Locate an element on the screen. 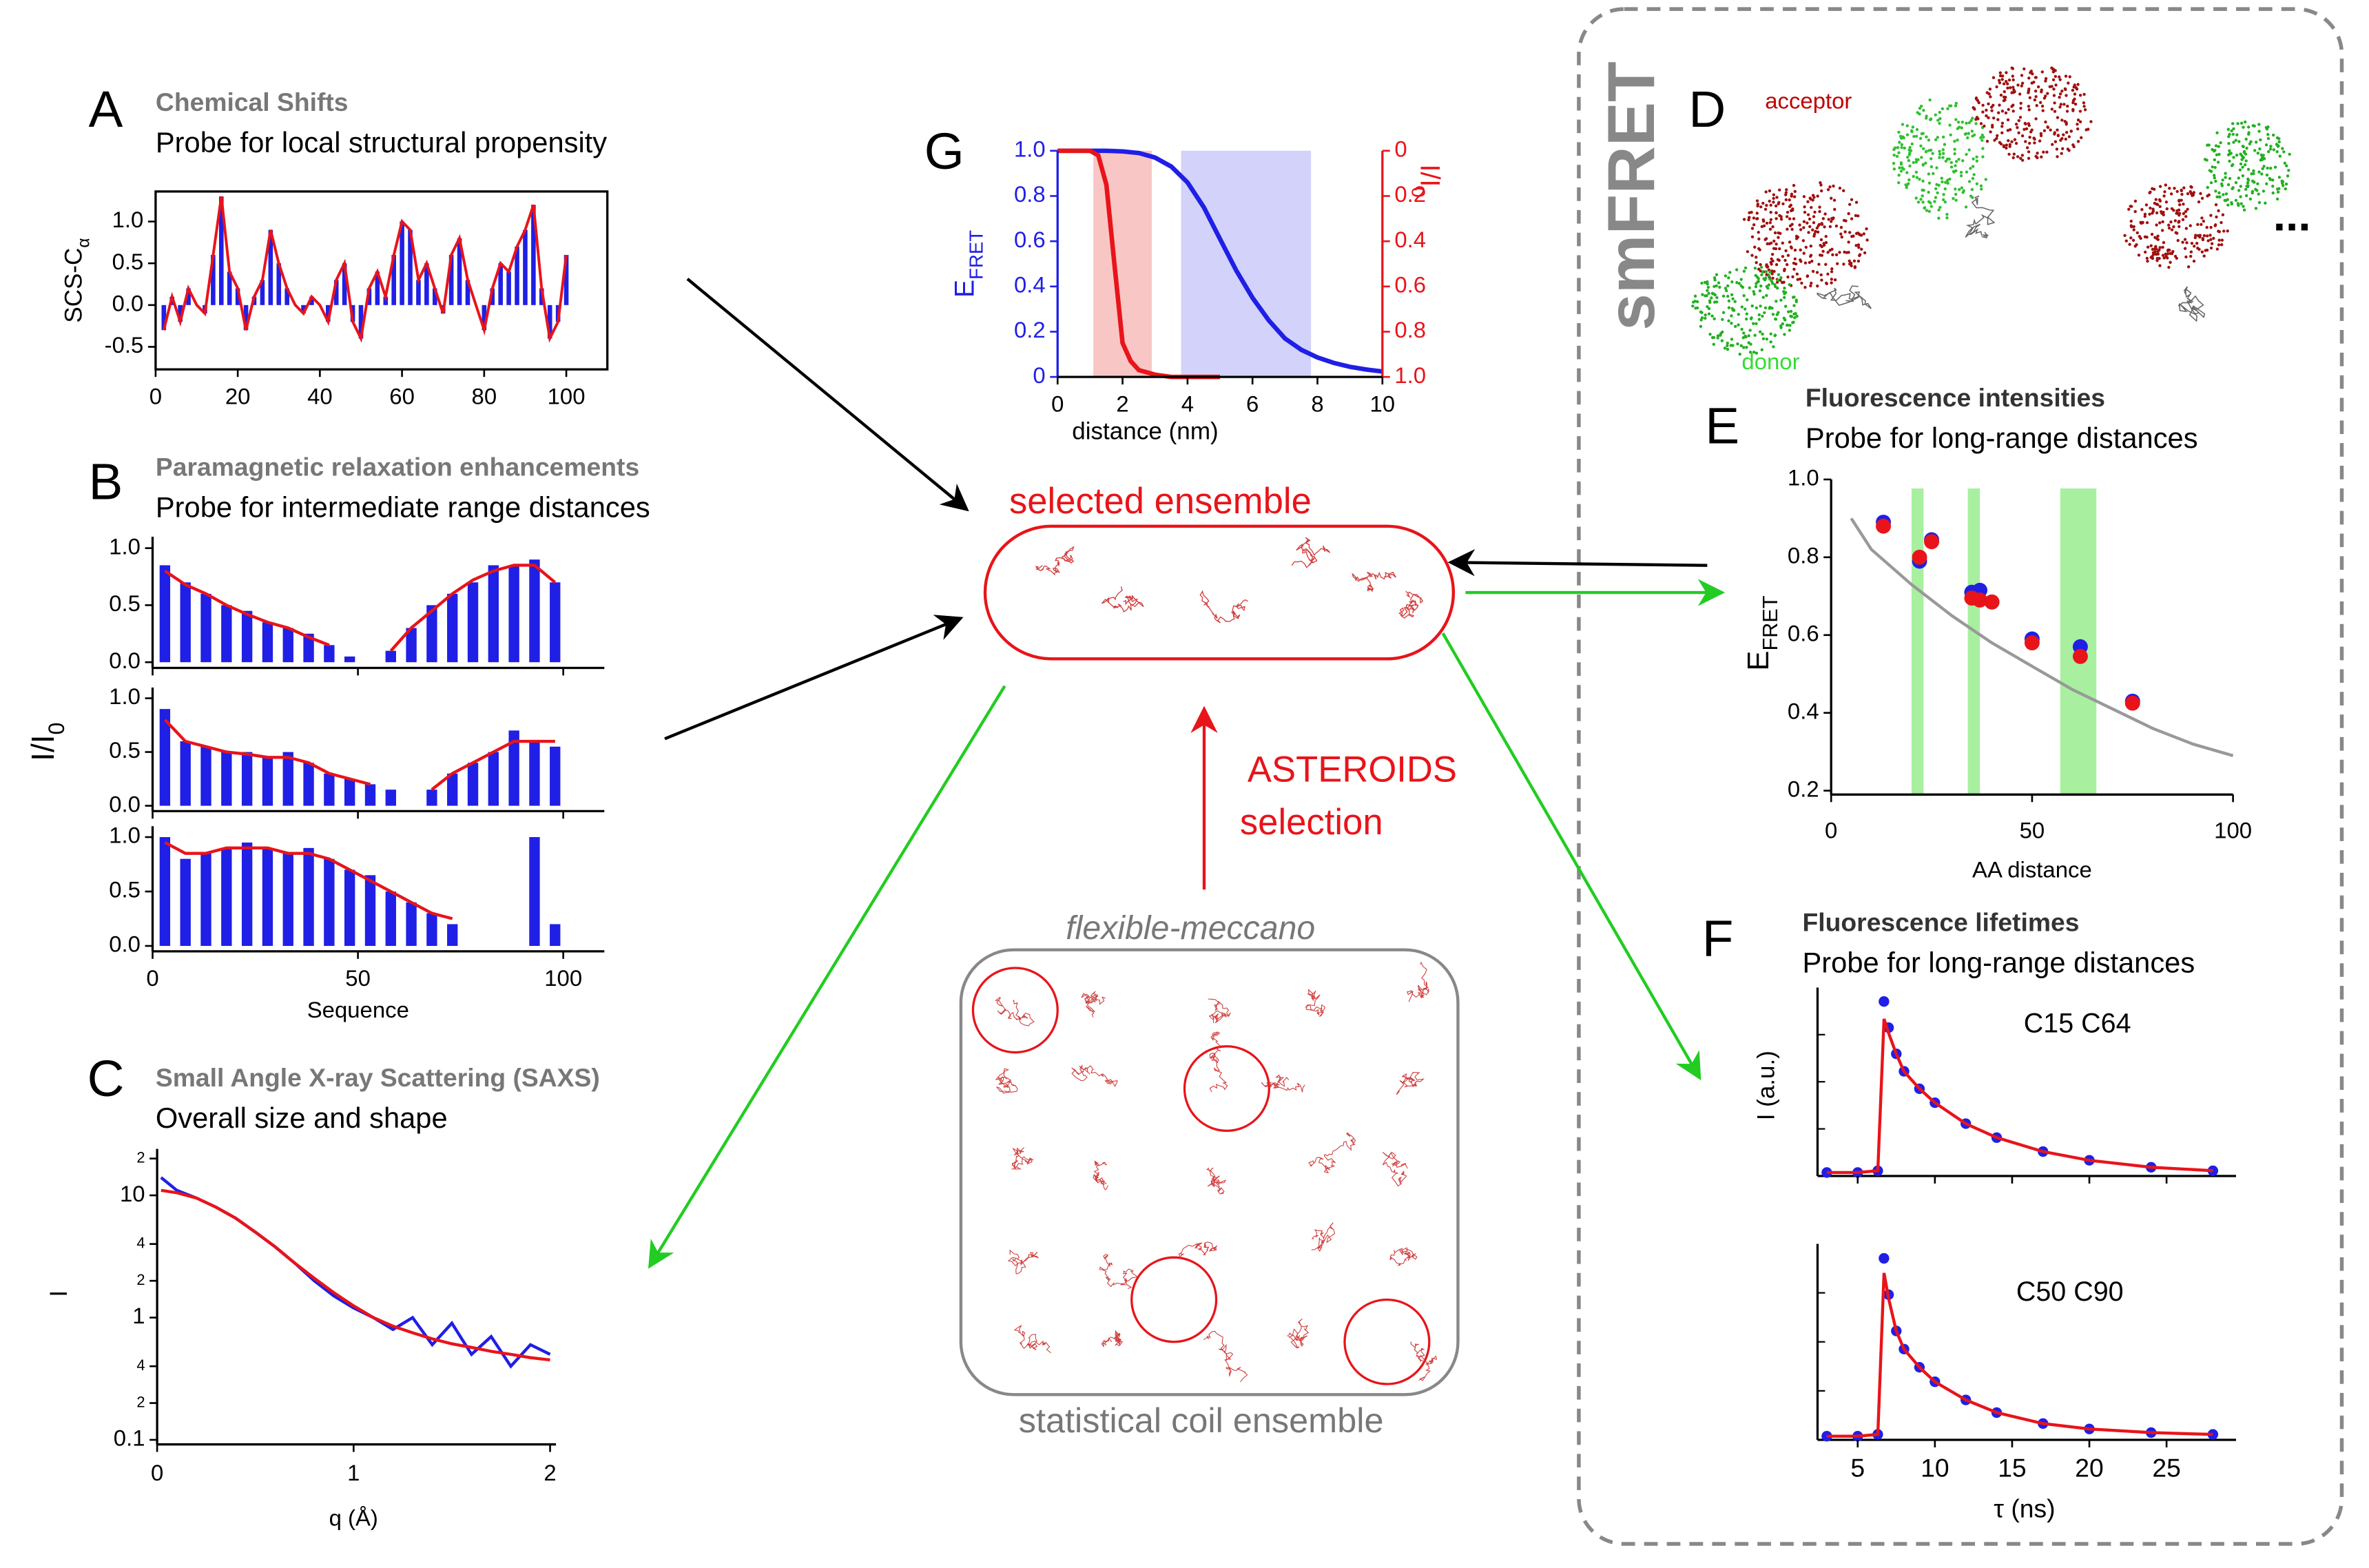 This screenshot has height=1568, width=2369. x-tick-label: 80 is located at coordinates (484, 396).